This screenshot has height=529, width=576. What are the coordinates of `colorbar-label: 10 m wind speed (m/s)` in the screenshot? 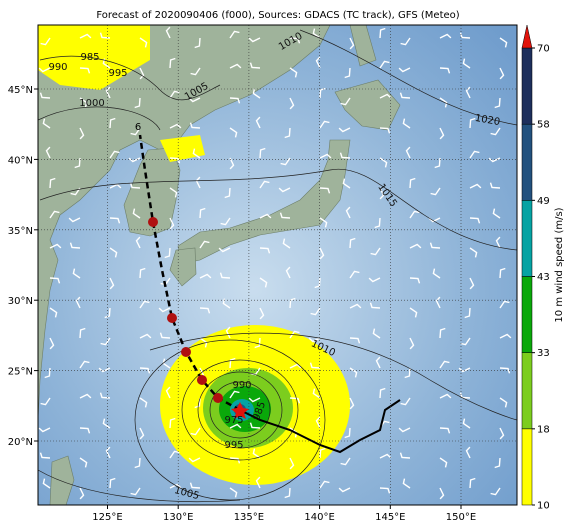 It's located at (559, 264).